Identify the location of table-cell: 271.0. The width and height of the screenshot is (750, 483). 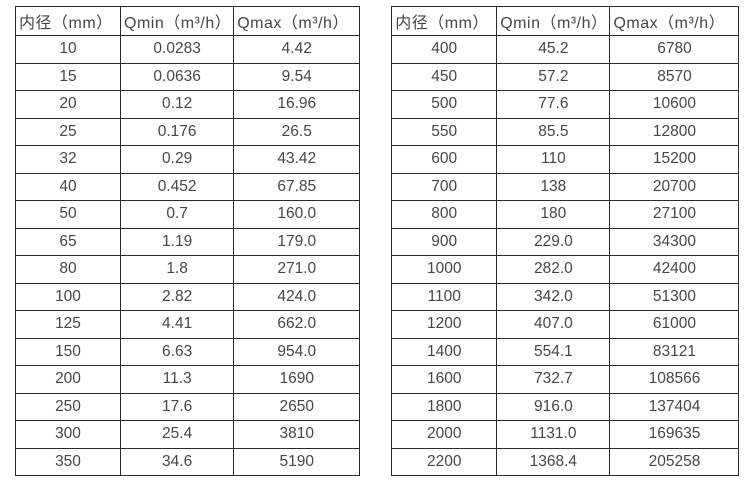
(297, 269).